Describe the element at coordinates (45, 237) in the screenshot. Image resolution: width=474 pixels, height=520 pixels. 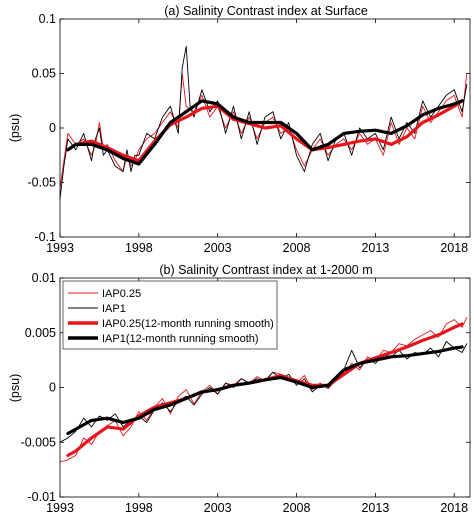
I see `ytick-label: -0.1` at that location.